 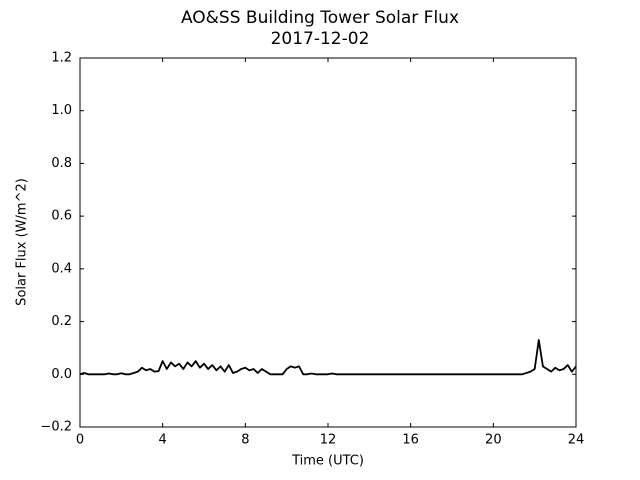 I want to click on y-tick-label: 1.0, so click(x=61, y=110).